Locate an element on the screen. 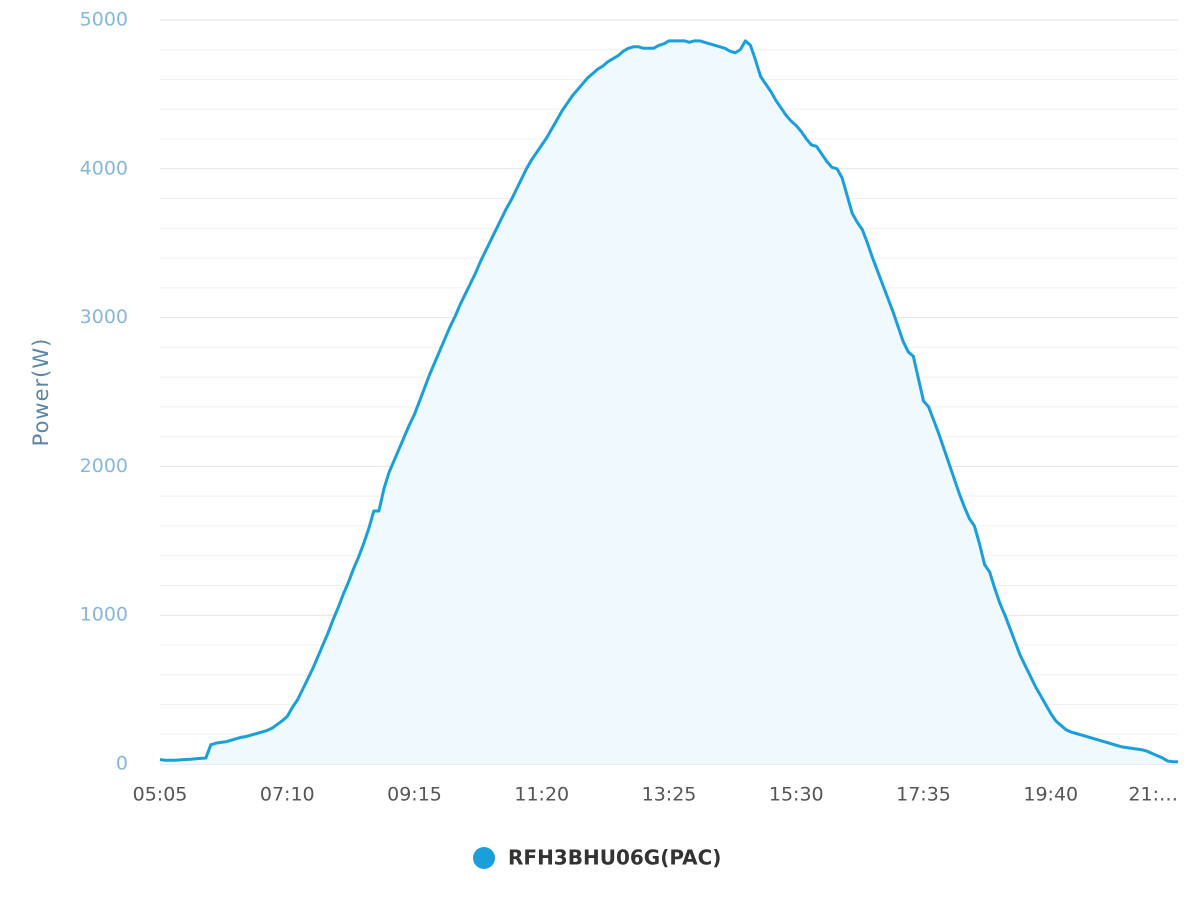  x-tick-label: 19:40 is located at coordinates (1050, 795).